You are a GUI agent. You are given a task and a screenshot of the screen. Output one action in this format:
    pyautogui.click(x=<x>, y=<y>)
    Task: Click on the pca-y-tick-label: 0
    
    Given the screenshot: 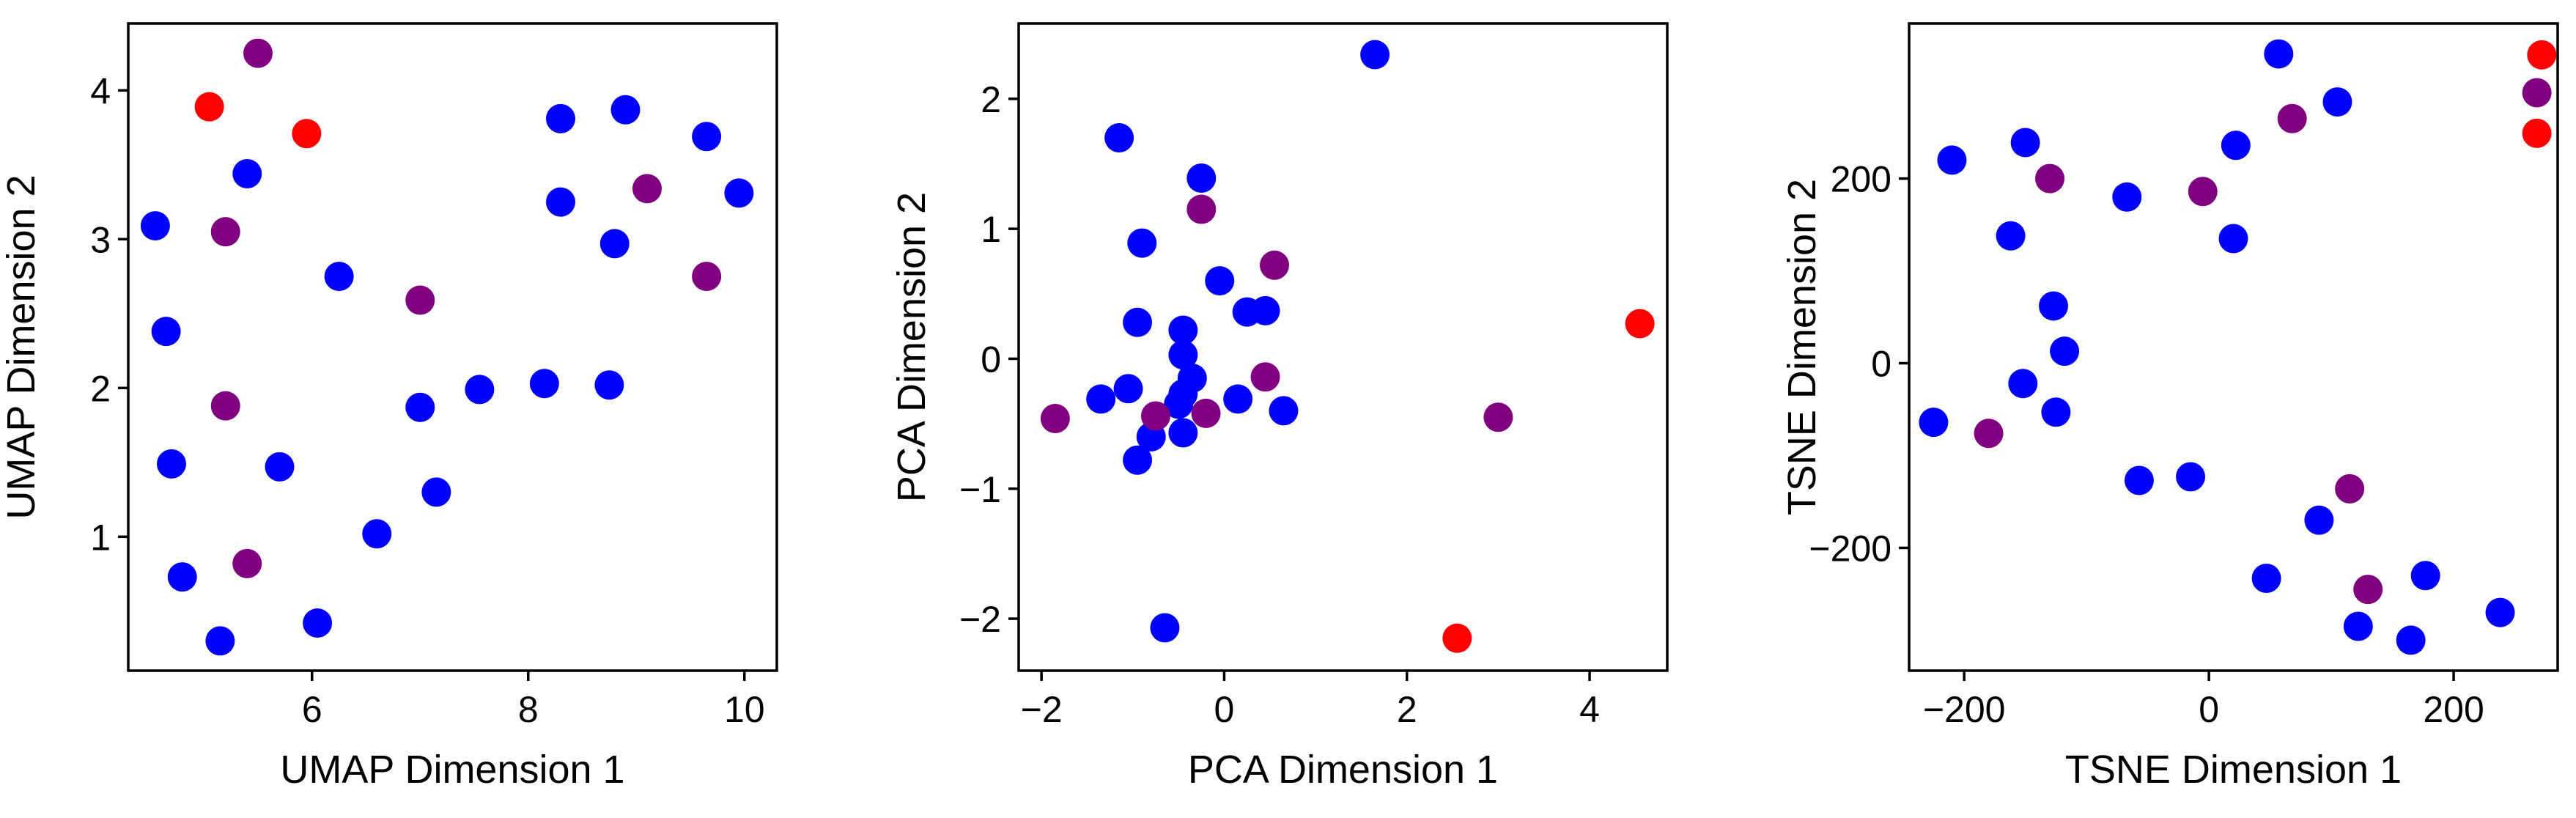 What is the action you would take?
    pyautogui.click(x=991, y=359)
    